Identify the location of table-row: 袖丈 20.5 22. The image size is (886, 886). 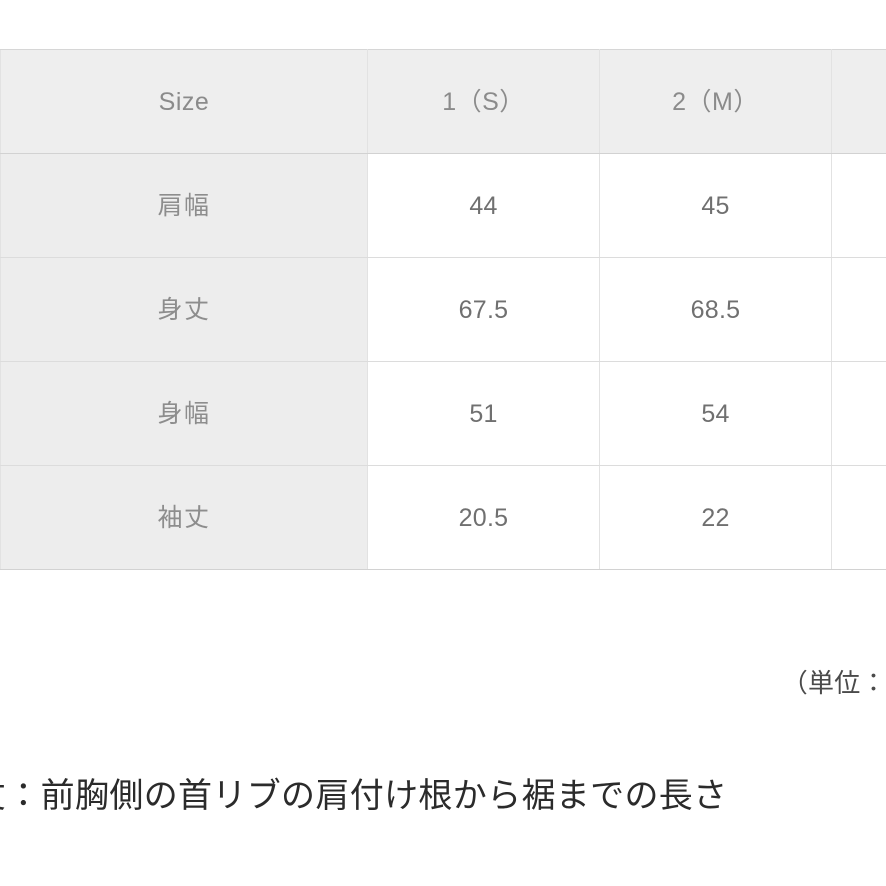
(443, 517).